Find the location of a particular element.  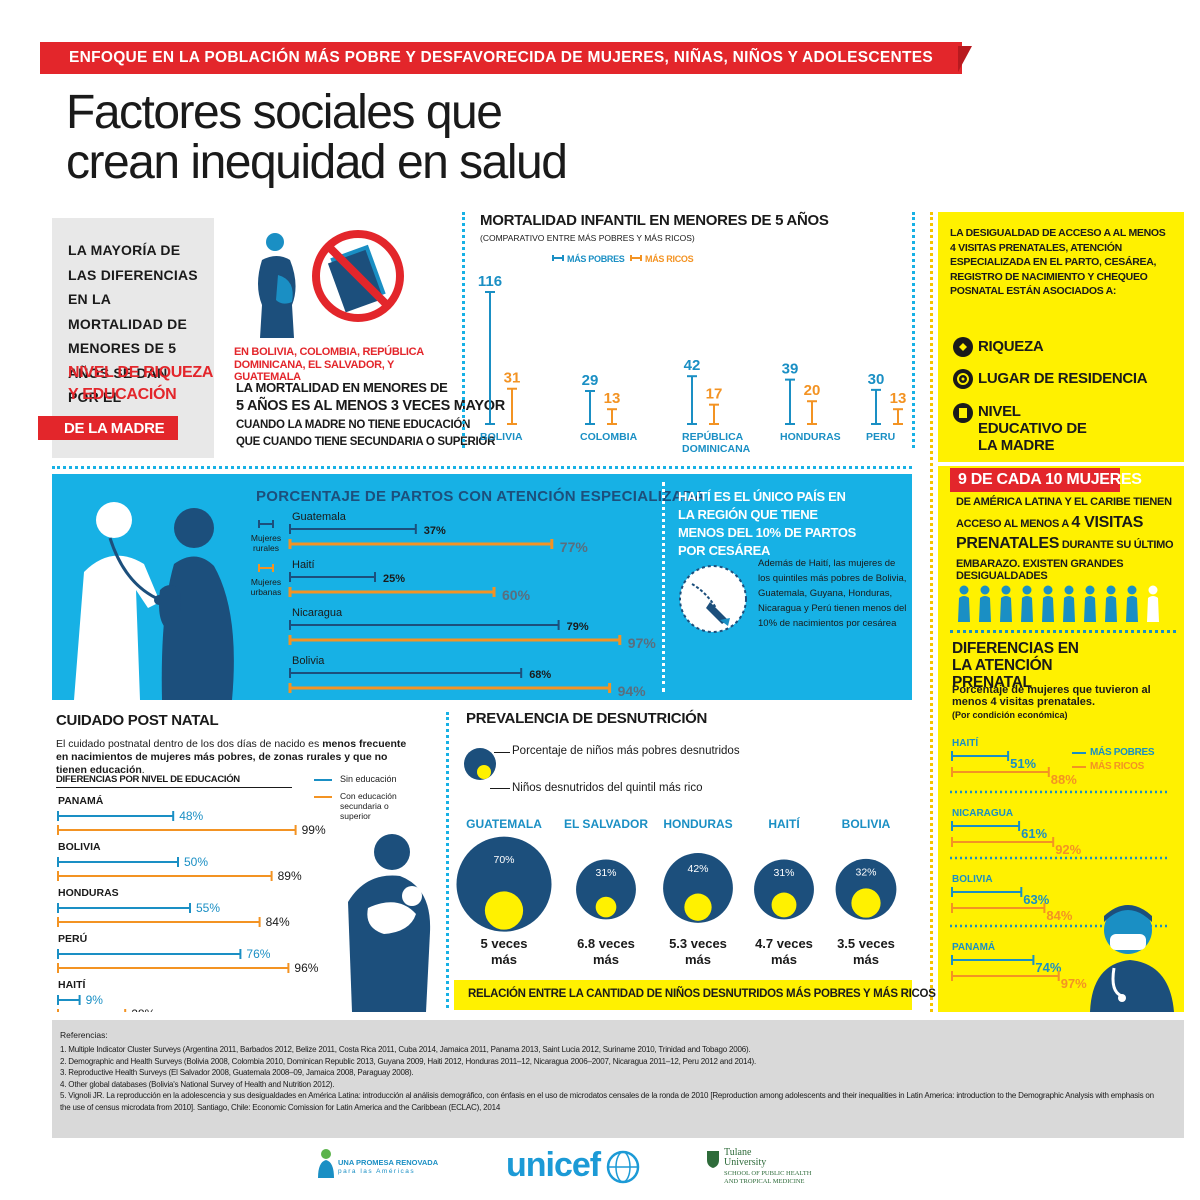

prenatal-country-label: PANAMÁ is located at coordinates (973, 946).